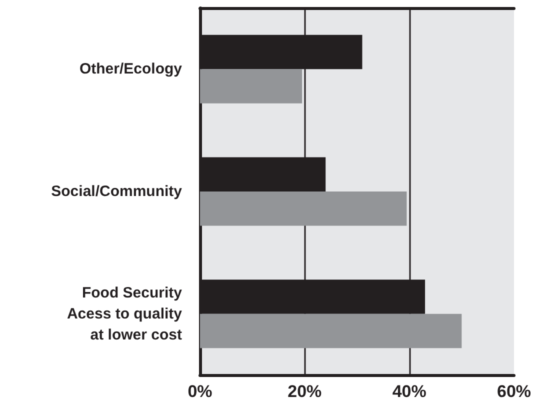 The image size is (556, 407). Describe the element at coordinates (409, 391) in the screenshot. I see `x-tick-label: 40%` at that location.